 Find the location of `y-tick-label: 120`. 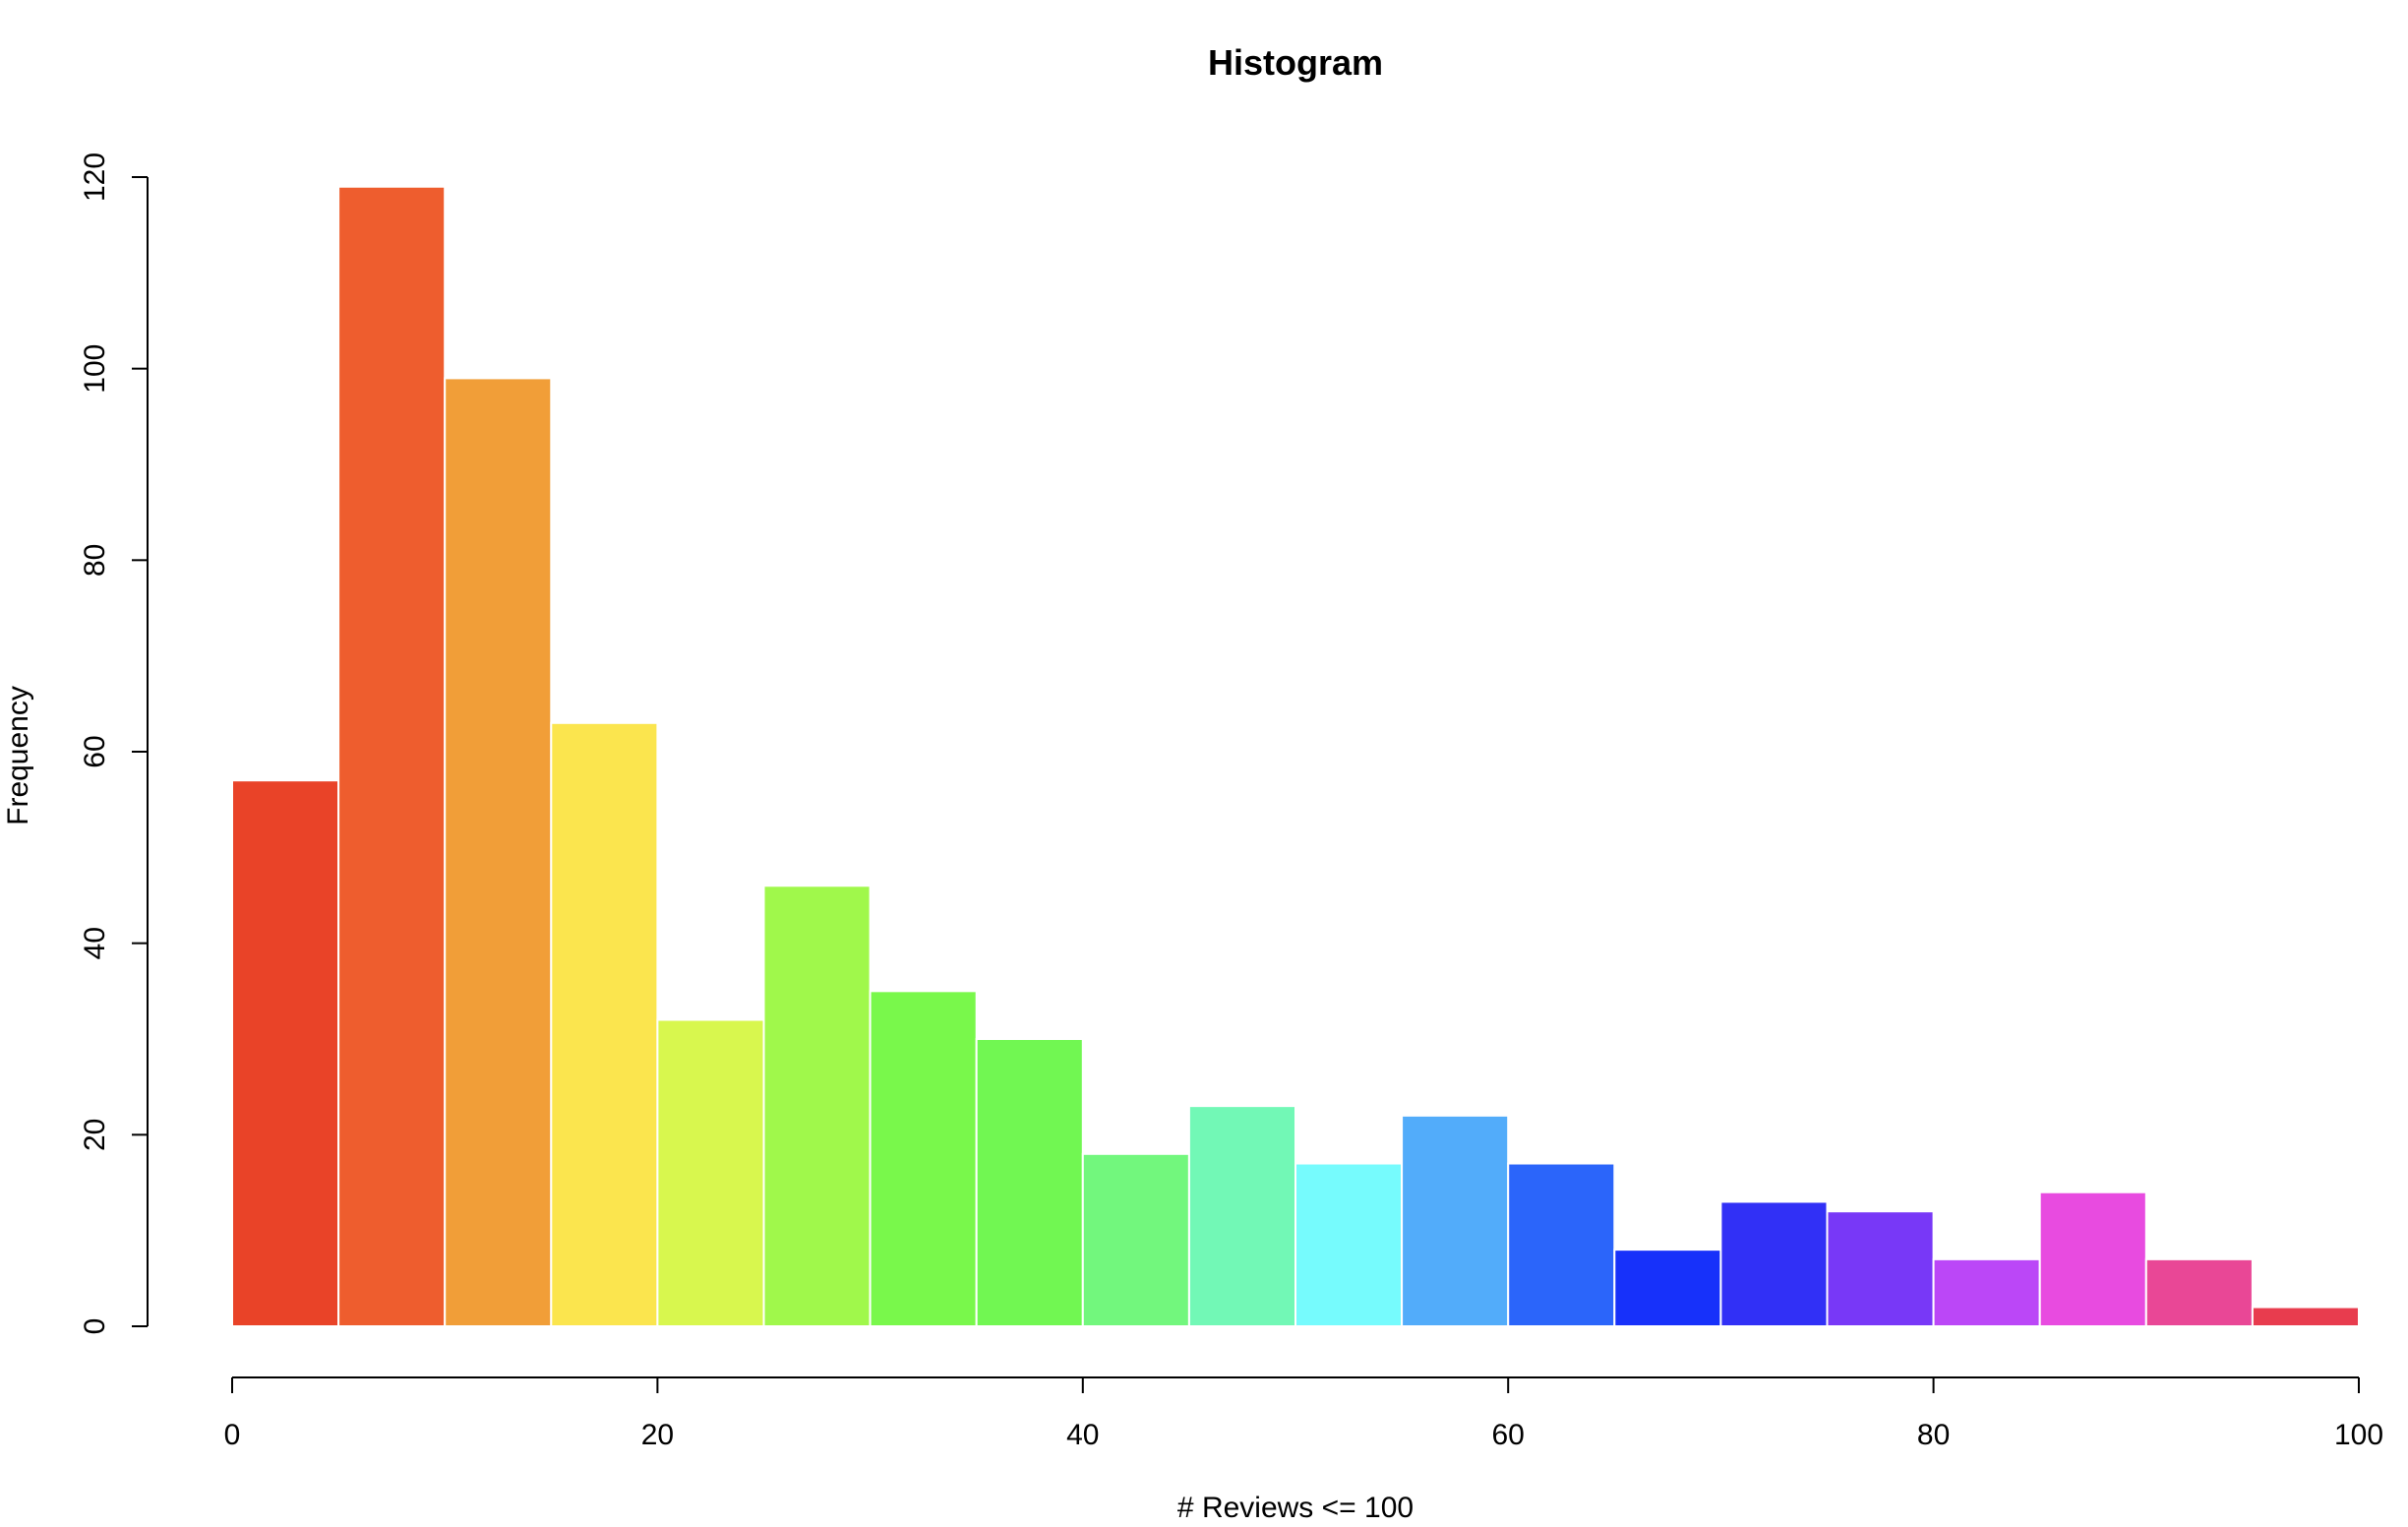

y-tick-label: 120 is located at coordinates (95, 177).